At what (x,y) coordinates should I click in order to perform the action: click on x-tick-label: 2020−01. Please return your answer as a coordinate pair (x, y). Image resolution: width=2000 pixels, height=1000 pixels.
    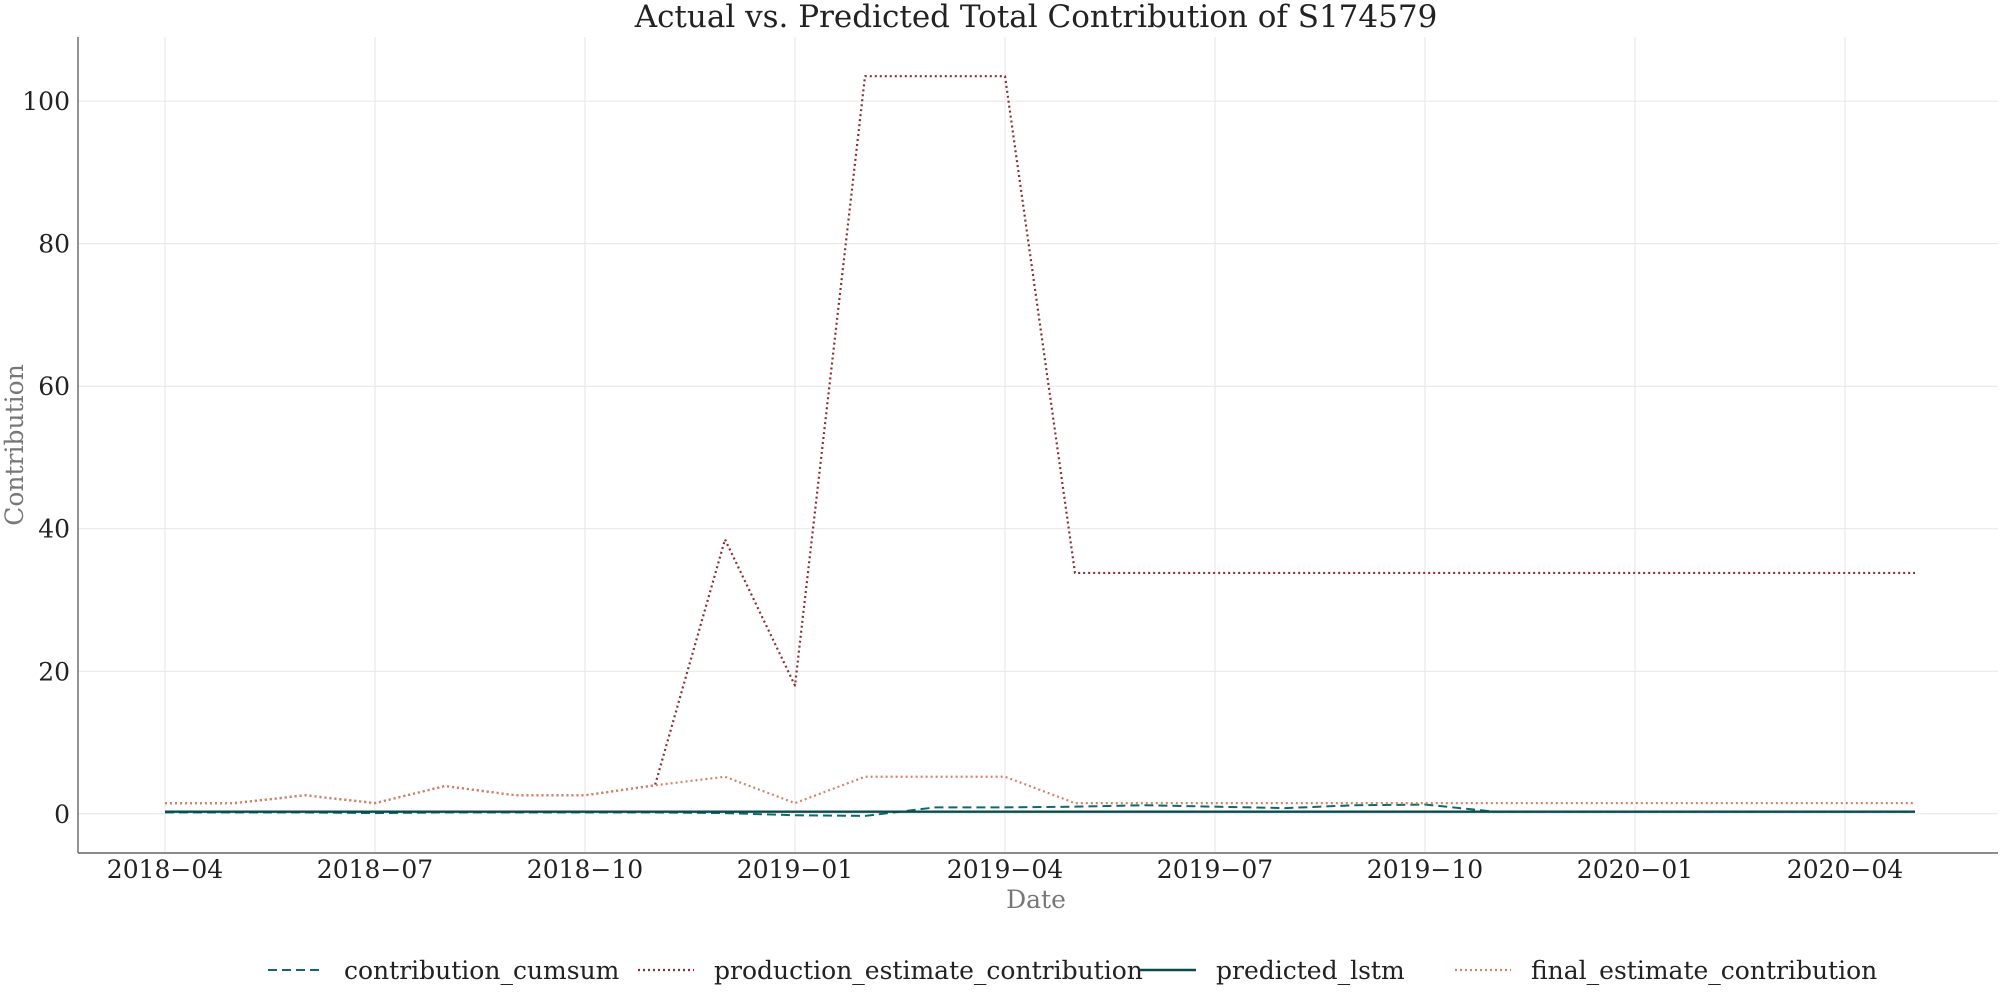
    Looking at the image, I should click on (1635, 869).